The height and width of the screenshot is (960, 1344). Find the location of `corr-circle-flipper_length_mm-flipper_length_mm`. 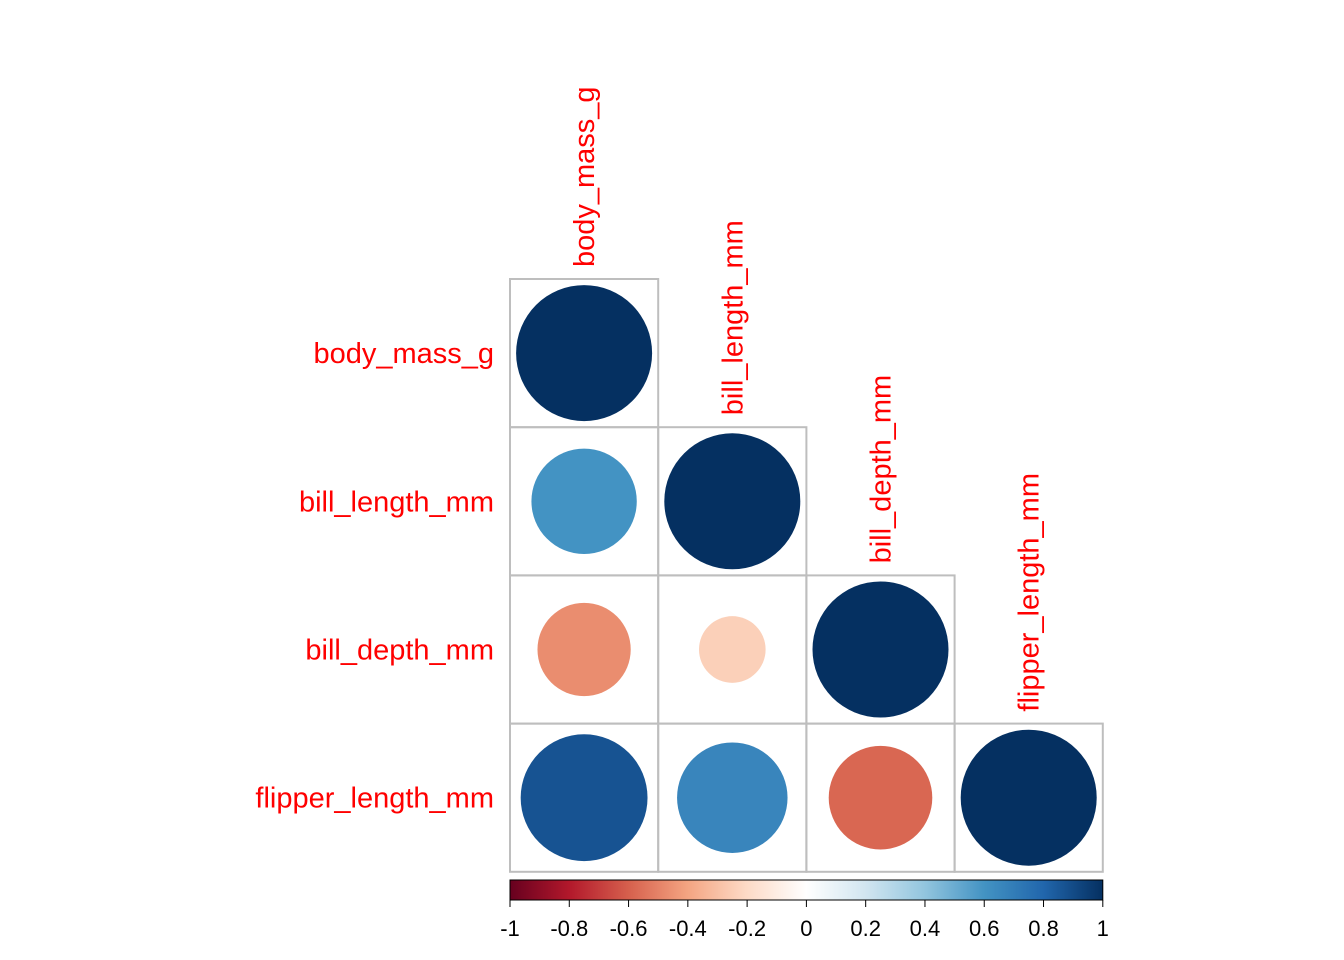

corr-circle-flipper_length_mm-flipper_length_mm is located at coordinates (1028, 797).